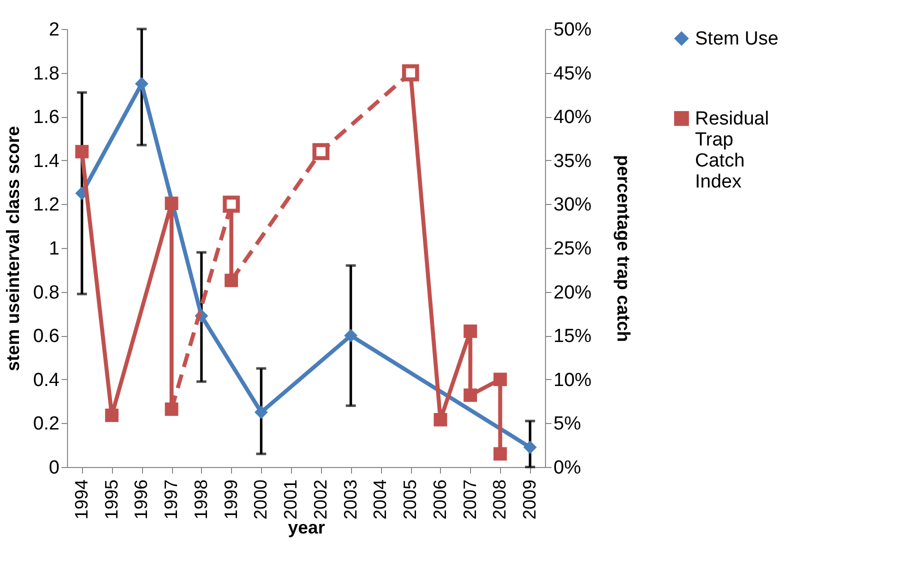  Describe the element at coordinates (350, 500) in the screenshot. I see `x-tick-label: 2003` at that location.